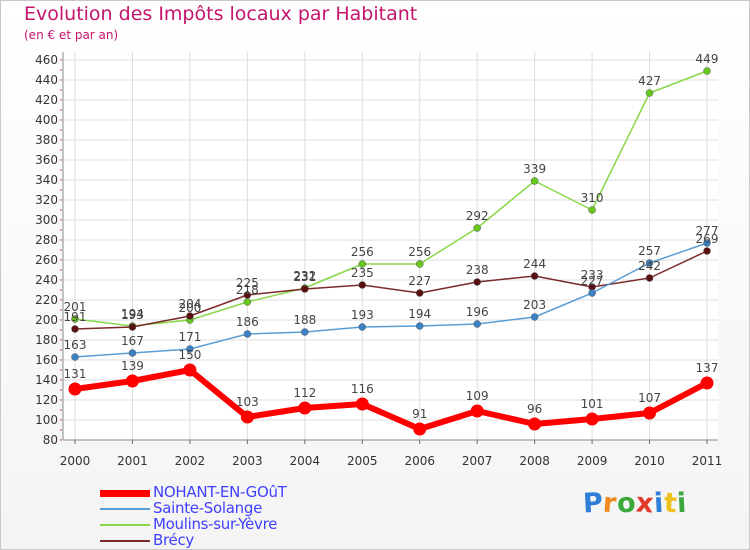  What do you see at coordinates (46, 400) in the screenshot?
I see `y-tick-label: 120` at bounding box center [46, 400].